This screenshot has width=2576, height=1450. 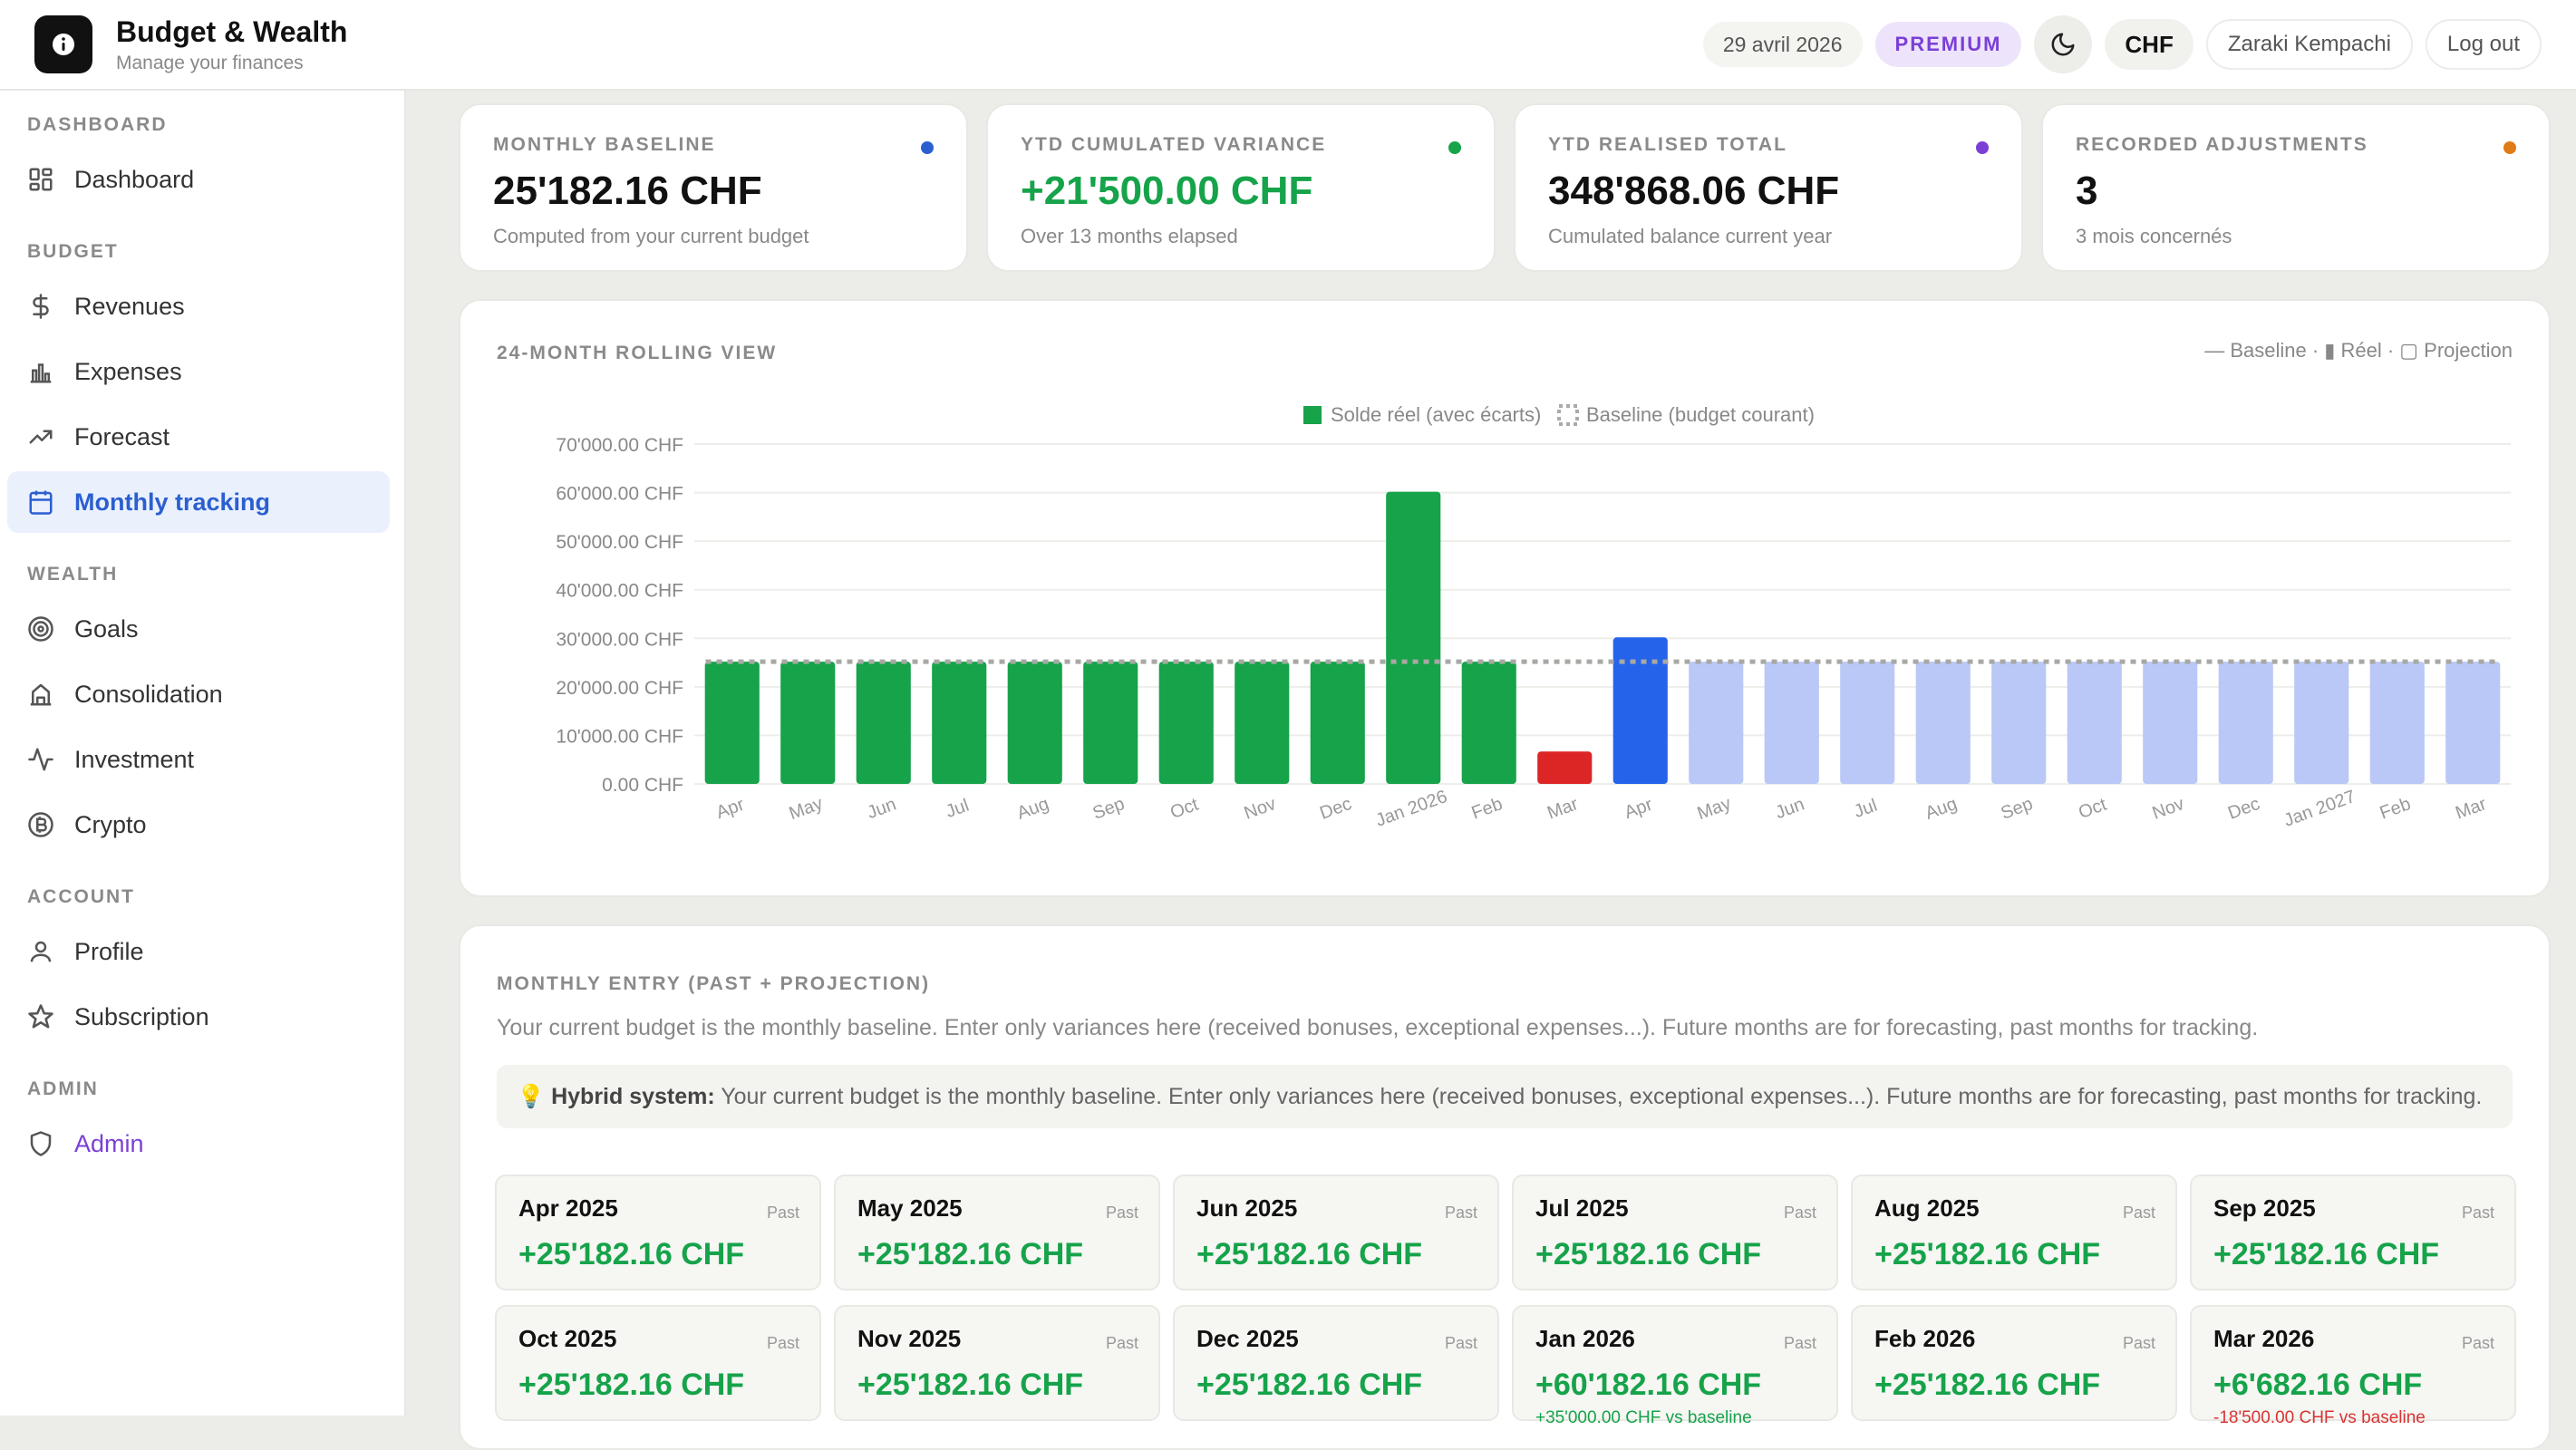 I want to click on moon-icon, so click(x=2063, y=44).